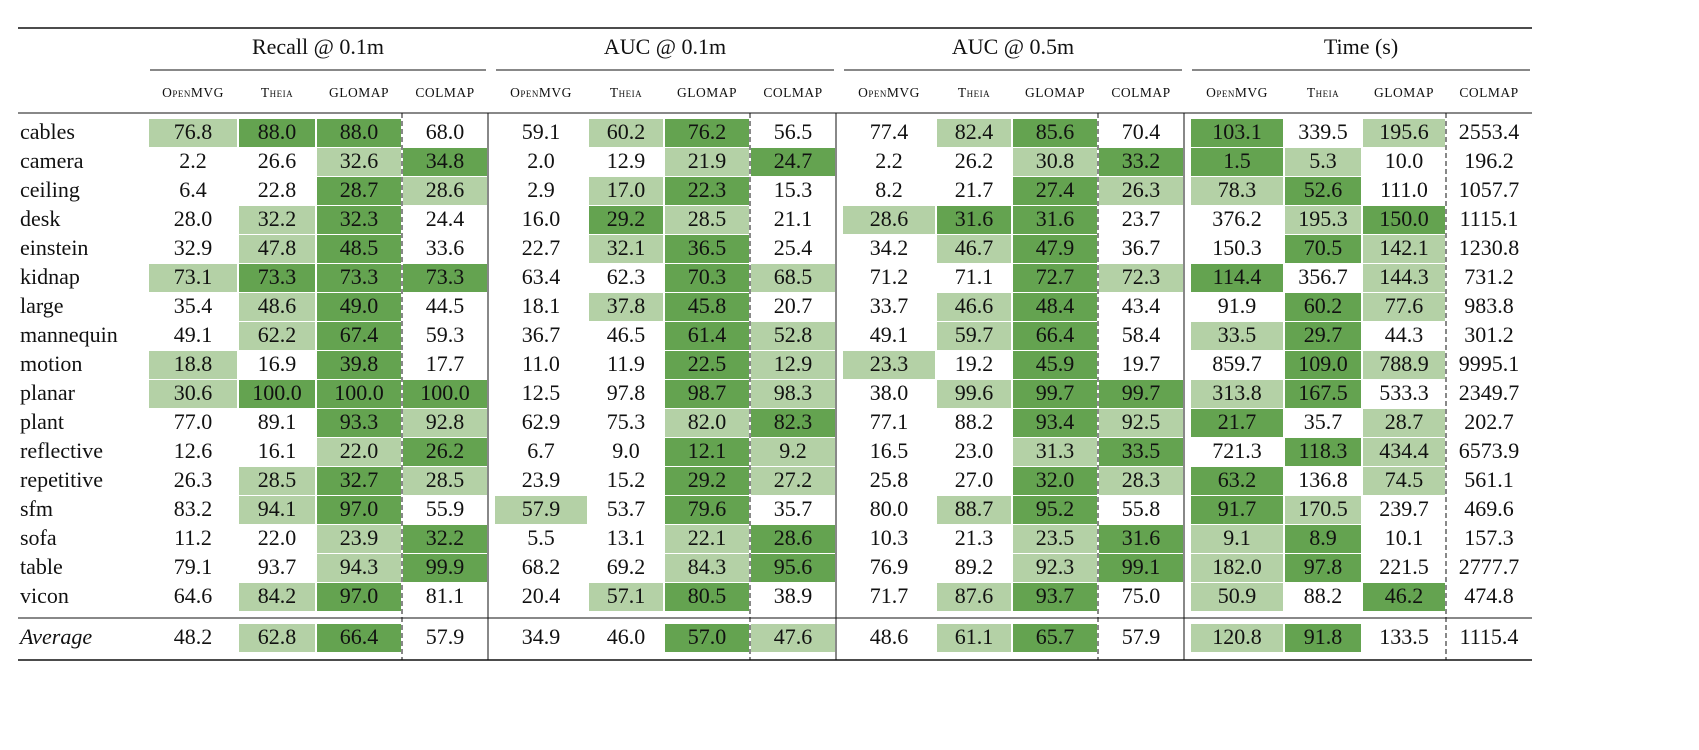 This screenshot has width=1699, height=750. What do you see at coordinates (1489, 421) in the screenshot?
I see `cell-value: 202.7` at bounding box center [1489, 421].